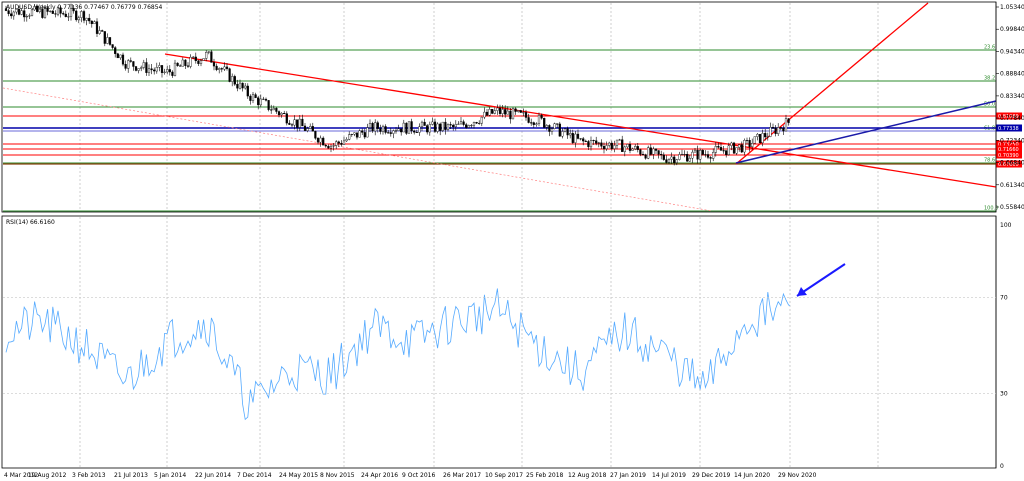  I want to click on time-tick-label: 29 Nov 2020, so click(797, 475).